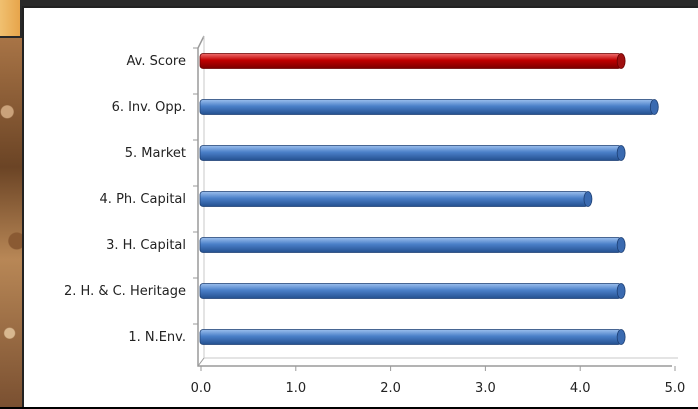 The height and width of the screenshot is (409, 698). I want to click on category-label: 2. H. & C. Heritage, so click(125, 291).